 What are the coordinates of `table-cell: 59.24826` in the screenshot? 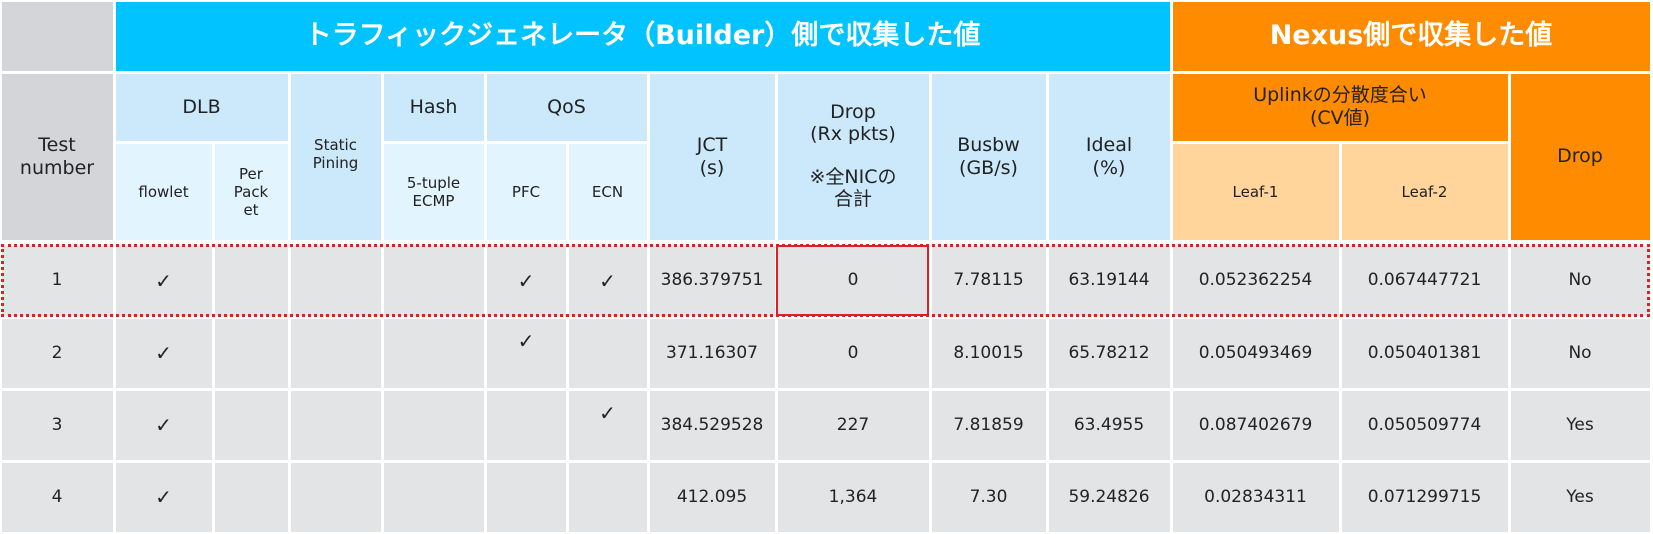 It's located at (1109, 497).